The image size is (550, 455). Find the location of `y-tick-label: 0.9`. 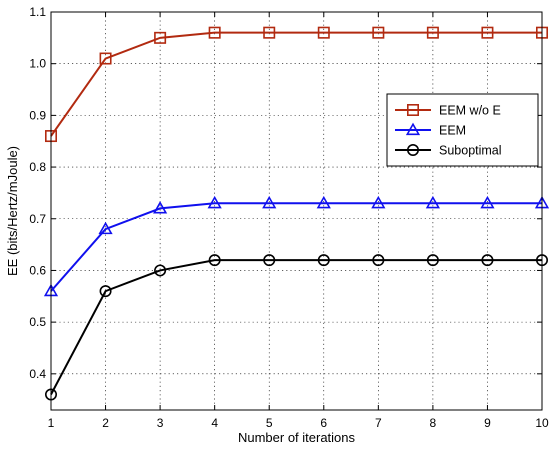

y-tick-label: 0.9 is located at coordinates (37, 115).